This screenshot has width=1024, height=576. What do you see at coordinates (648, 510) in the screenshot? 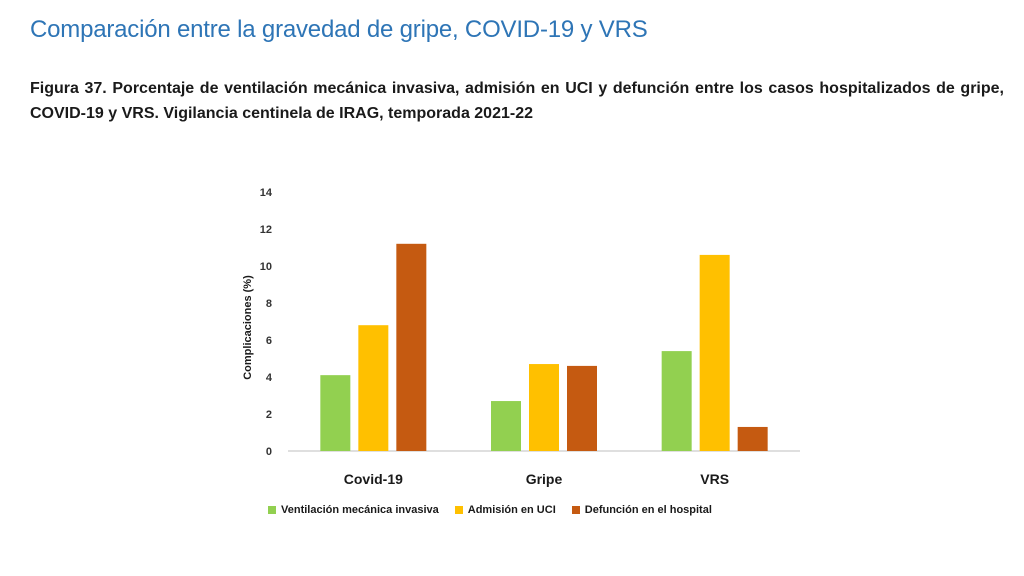
I see `legend-label: Defunción en el hospital` at bounding box center [648, 510].